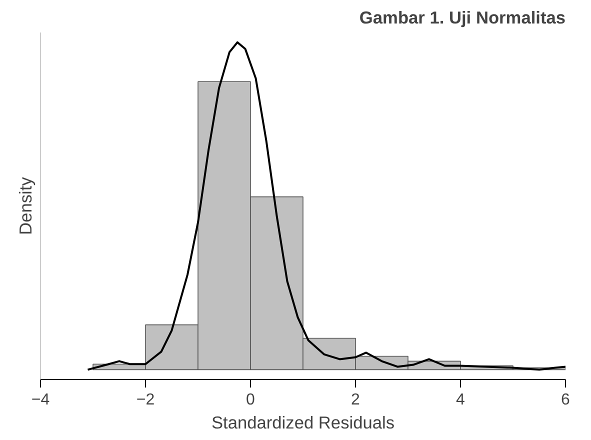 The image size is (591, 440). What do you see at coordinates (145, 400) in the screenshot?
I see `x-tick-label: −2` at bounding box center [145, 400].